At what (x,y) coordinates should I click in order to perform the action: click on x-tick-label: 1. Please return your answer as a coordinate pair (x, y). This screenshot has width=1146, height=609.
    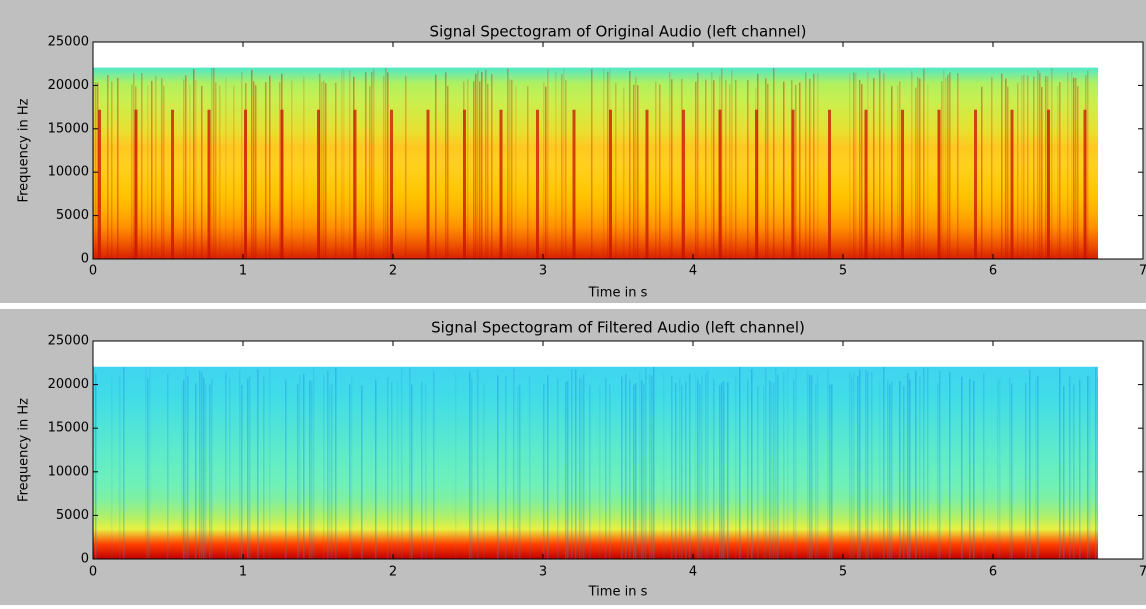
    Looking at the image, I should click on (243, 572).